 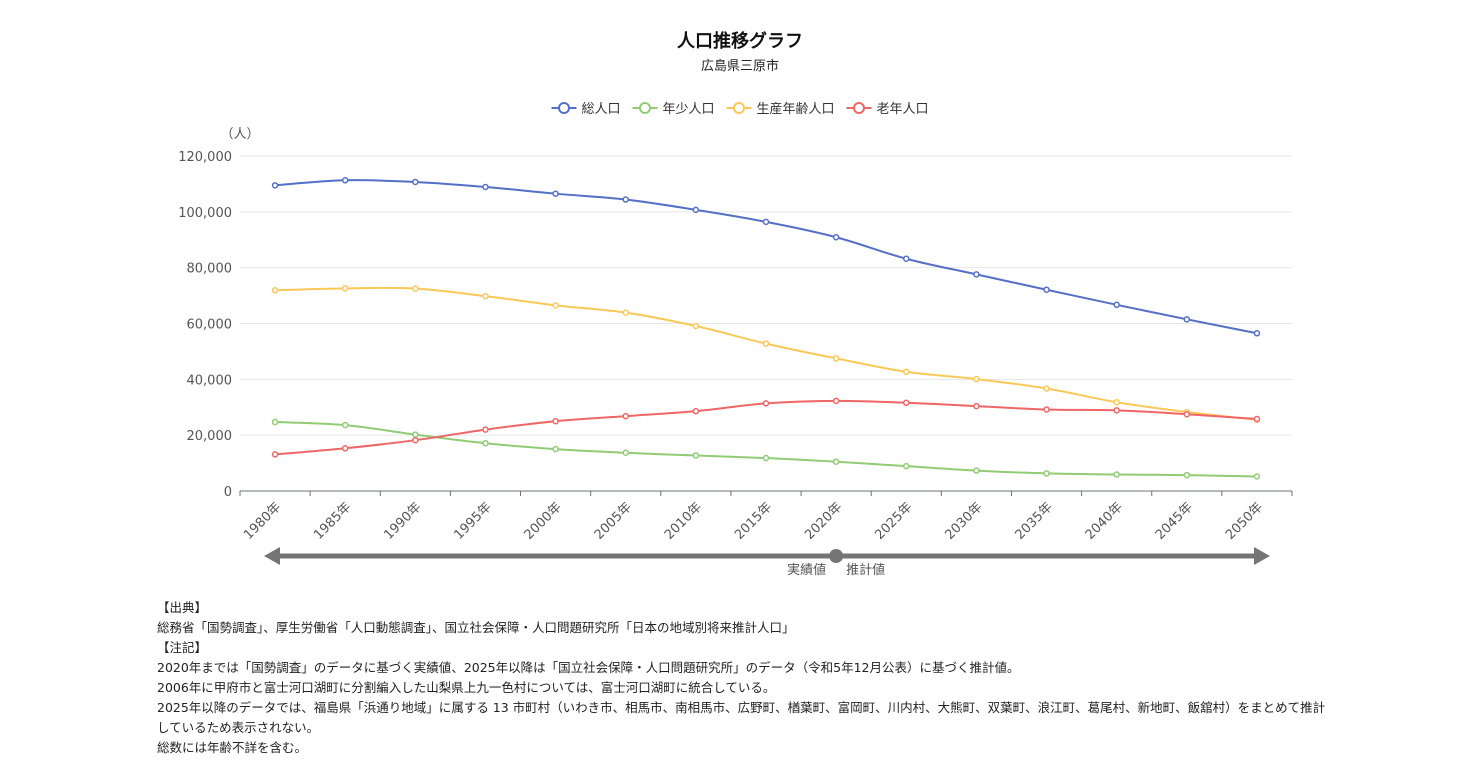 What do you see at coordinates (796, 109) in the screenshot?
I see `legend-label: 生産年齢人口` at bounding box center [796, 109].